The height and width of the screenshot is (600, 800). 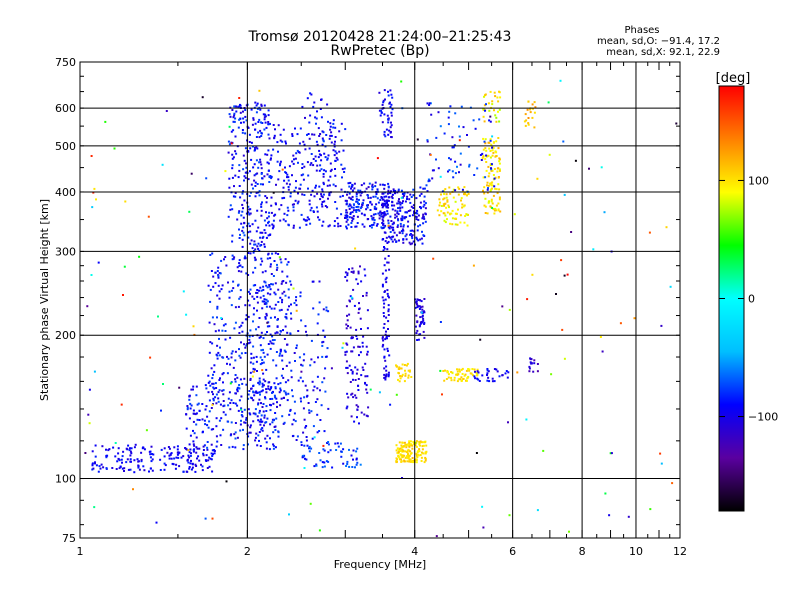 I want to click on x-tick-label: 12, so click(x=680, y=551).